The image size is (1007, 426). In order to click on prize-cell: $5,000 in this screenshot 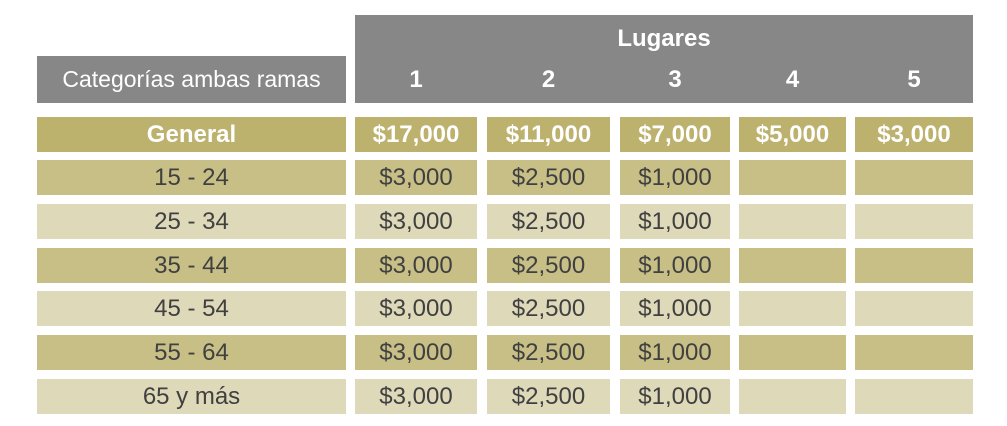, I will do `click(792, 134)`.